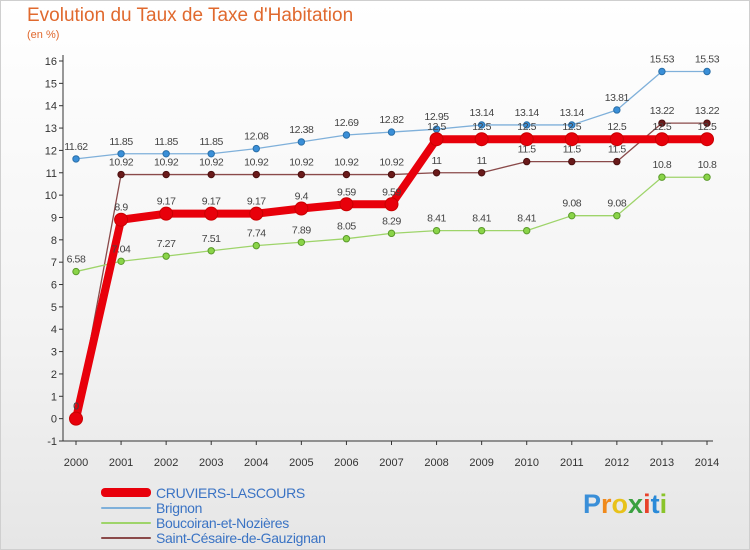 This screenshot has height=550, width=750. I want to click on series-1-data-label: 8.9, so click(121, 208).